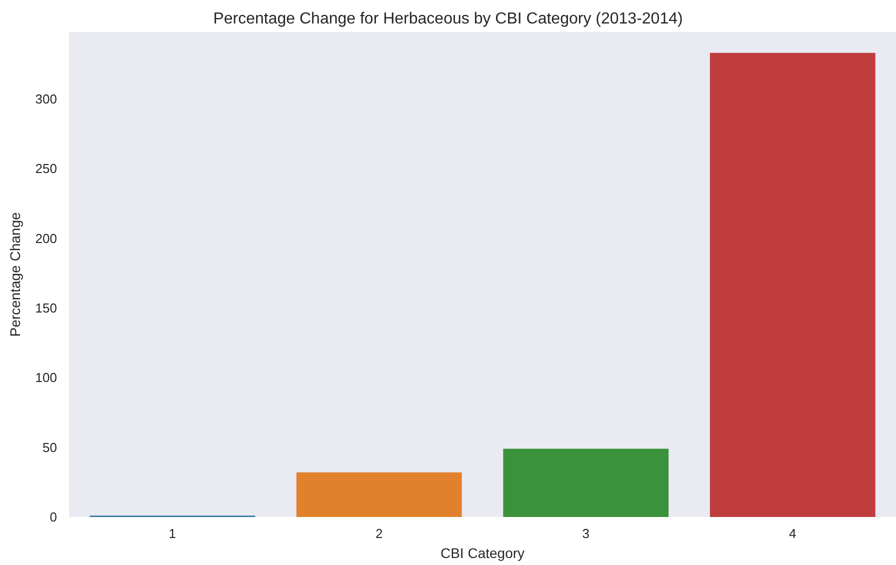 The image size is (896, 565). What do you see at coordinates (448, 19) in the screenshot?
I see `chart-title: Percentage Change for Herbaceous by CBI Category (2013-2014)` at bounding box center [448, 19].